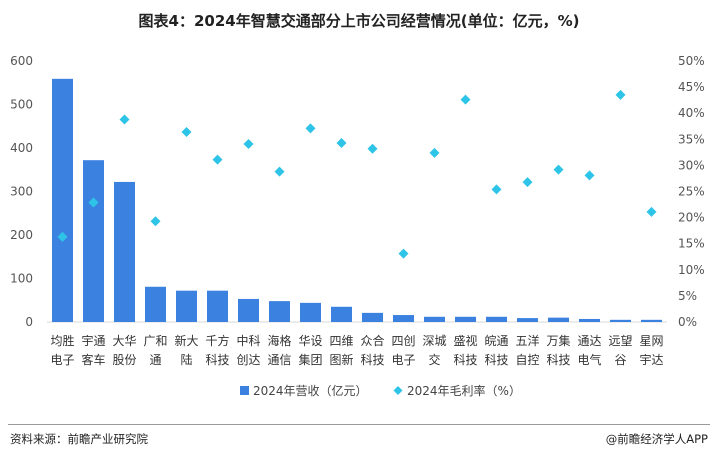  Describe the element at coordinates (589, 341) in the screenshot. I see `category-label: 通达` at that location.